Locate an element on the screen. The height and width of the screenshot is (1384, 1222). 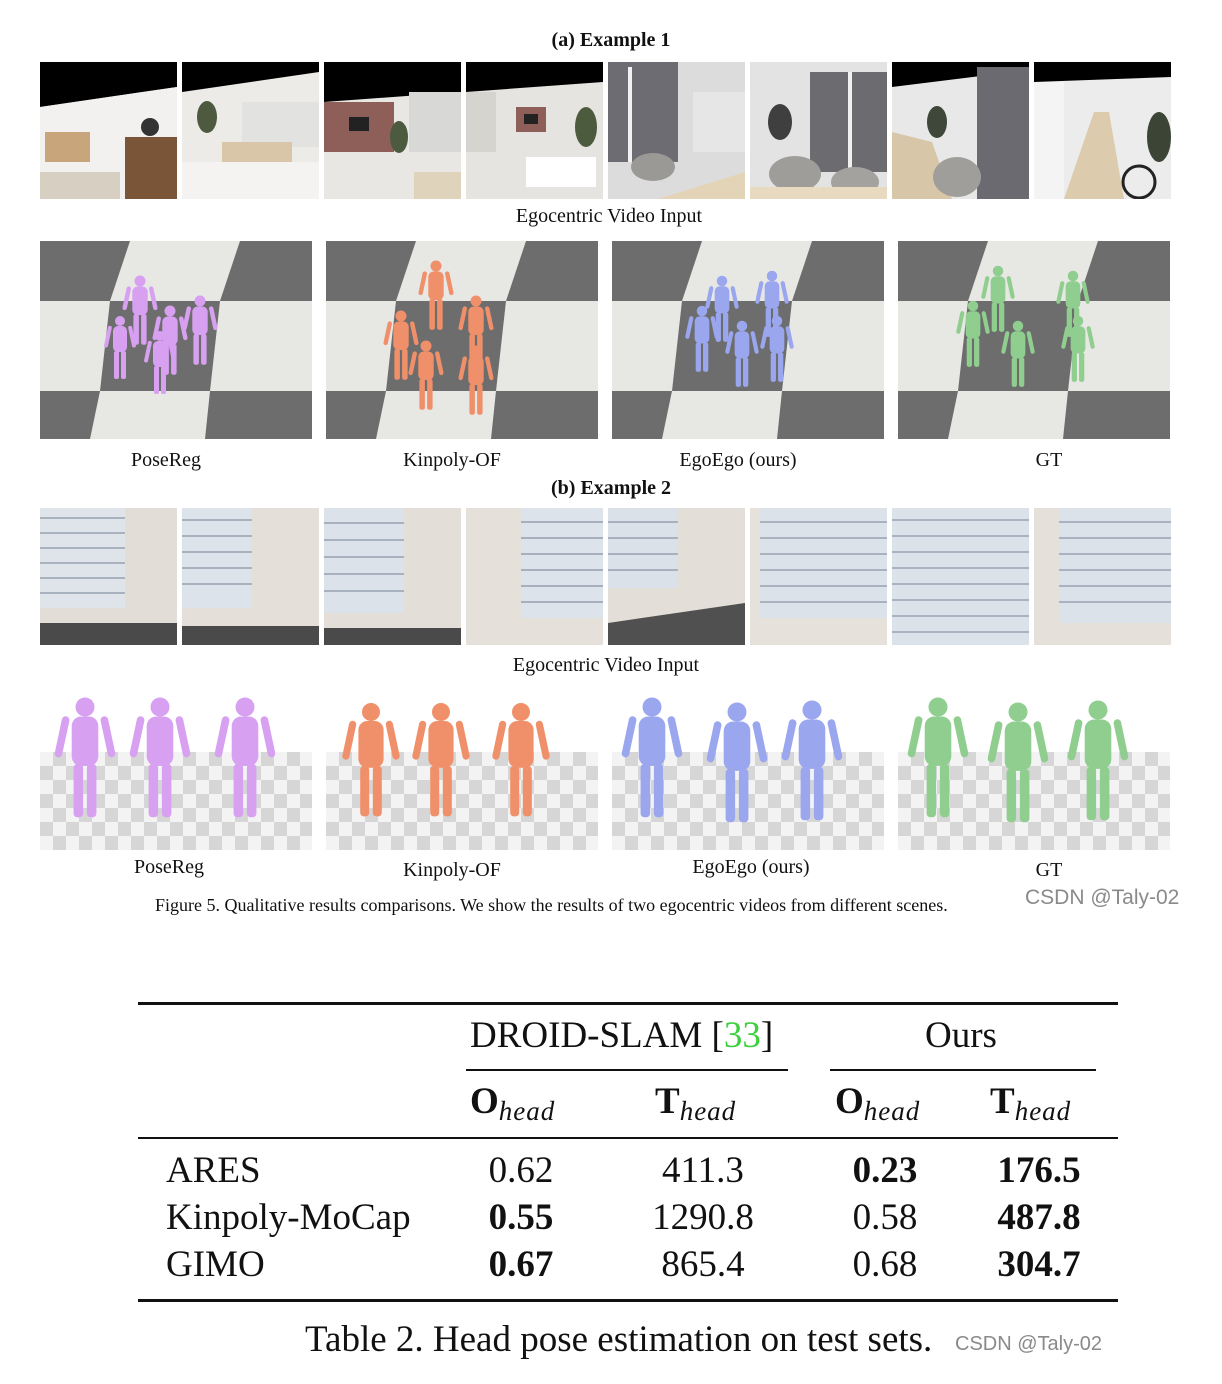
group-rule-ours is located at coordinates (963, 1070).